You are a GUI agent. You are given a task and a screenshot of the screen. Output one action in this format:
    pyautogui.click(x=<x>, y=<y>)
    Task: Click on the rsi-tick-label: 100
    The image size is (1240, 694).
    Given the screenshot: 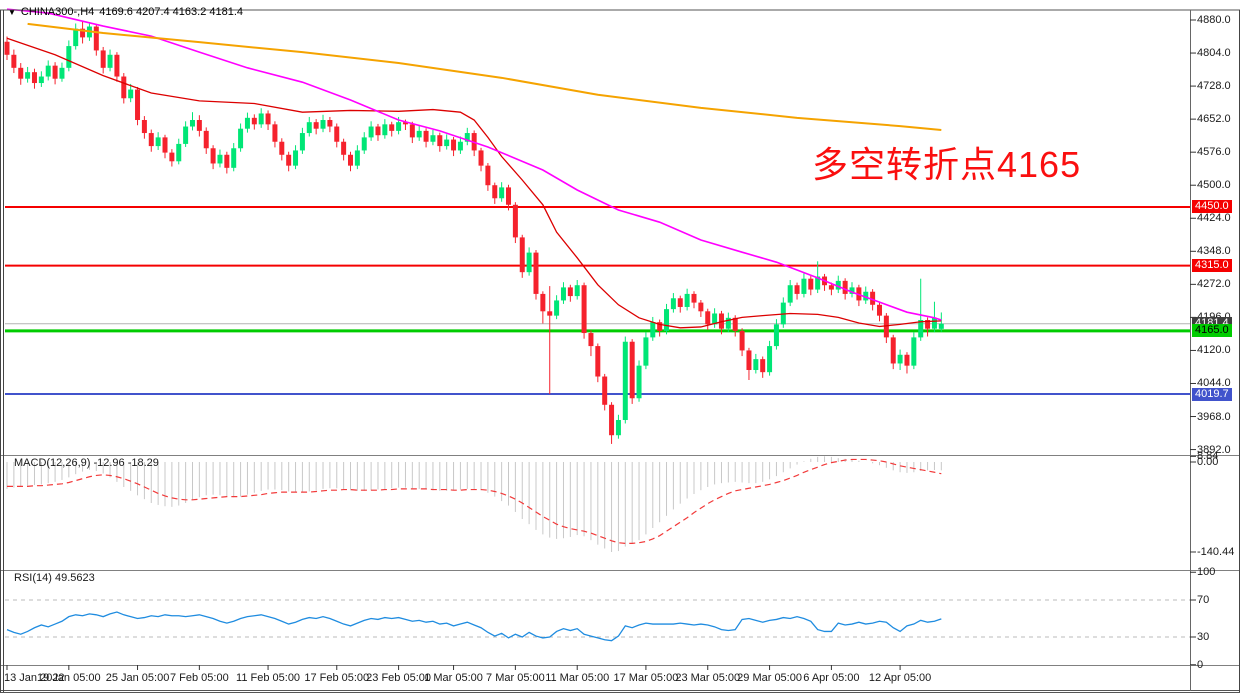 What is the action you would take?
    pyautogui.click(x=1206, y=572)
    